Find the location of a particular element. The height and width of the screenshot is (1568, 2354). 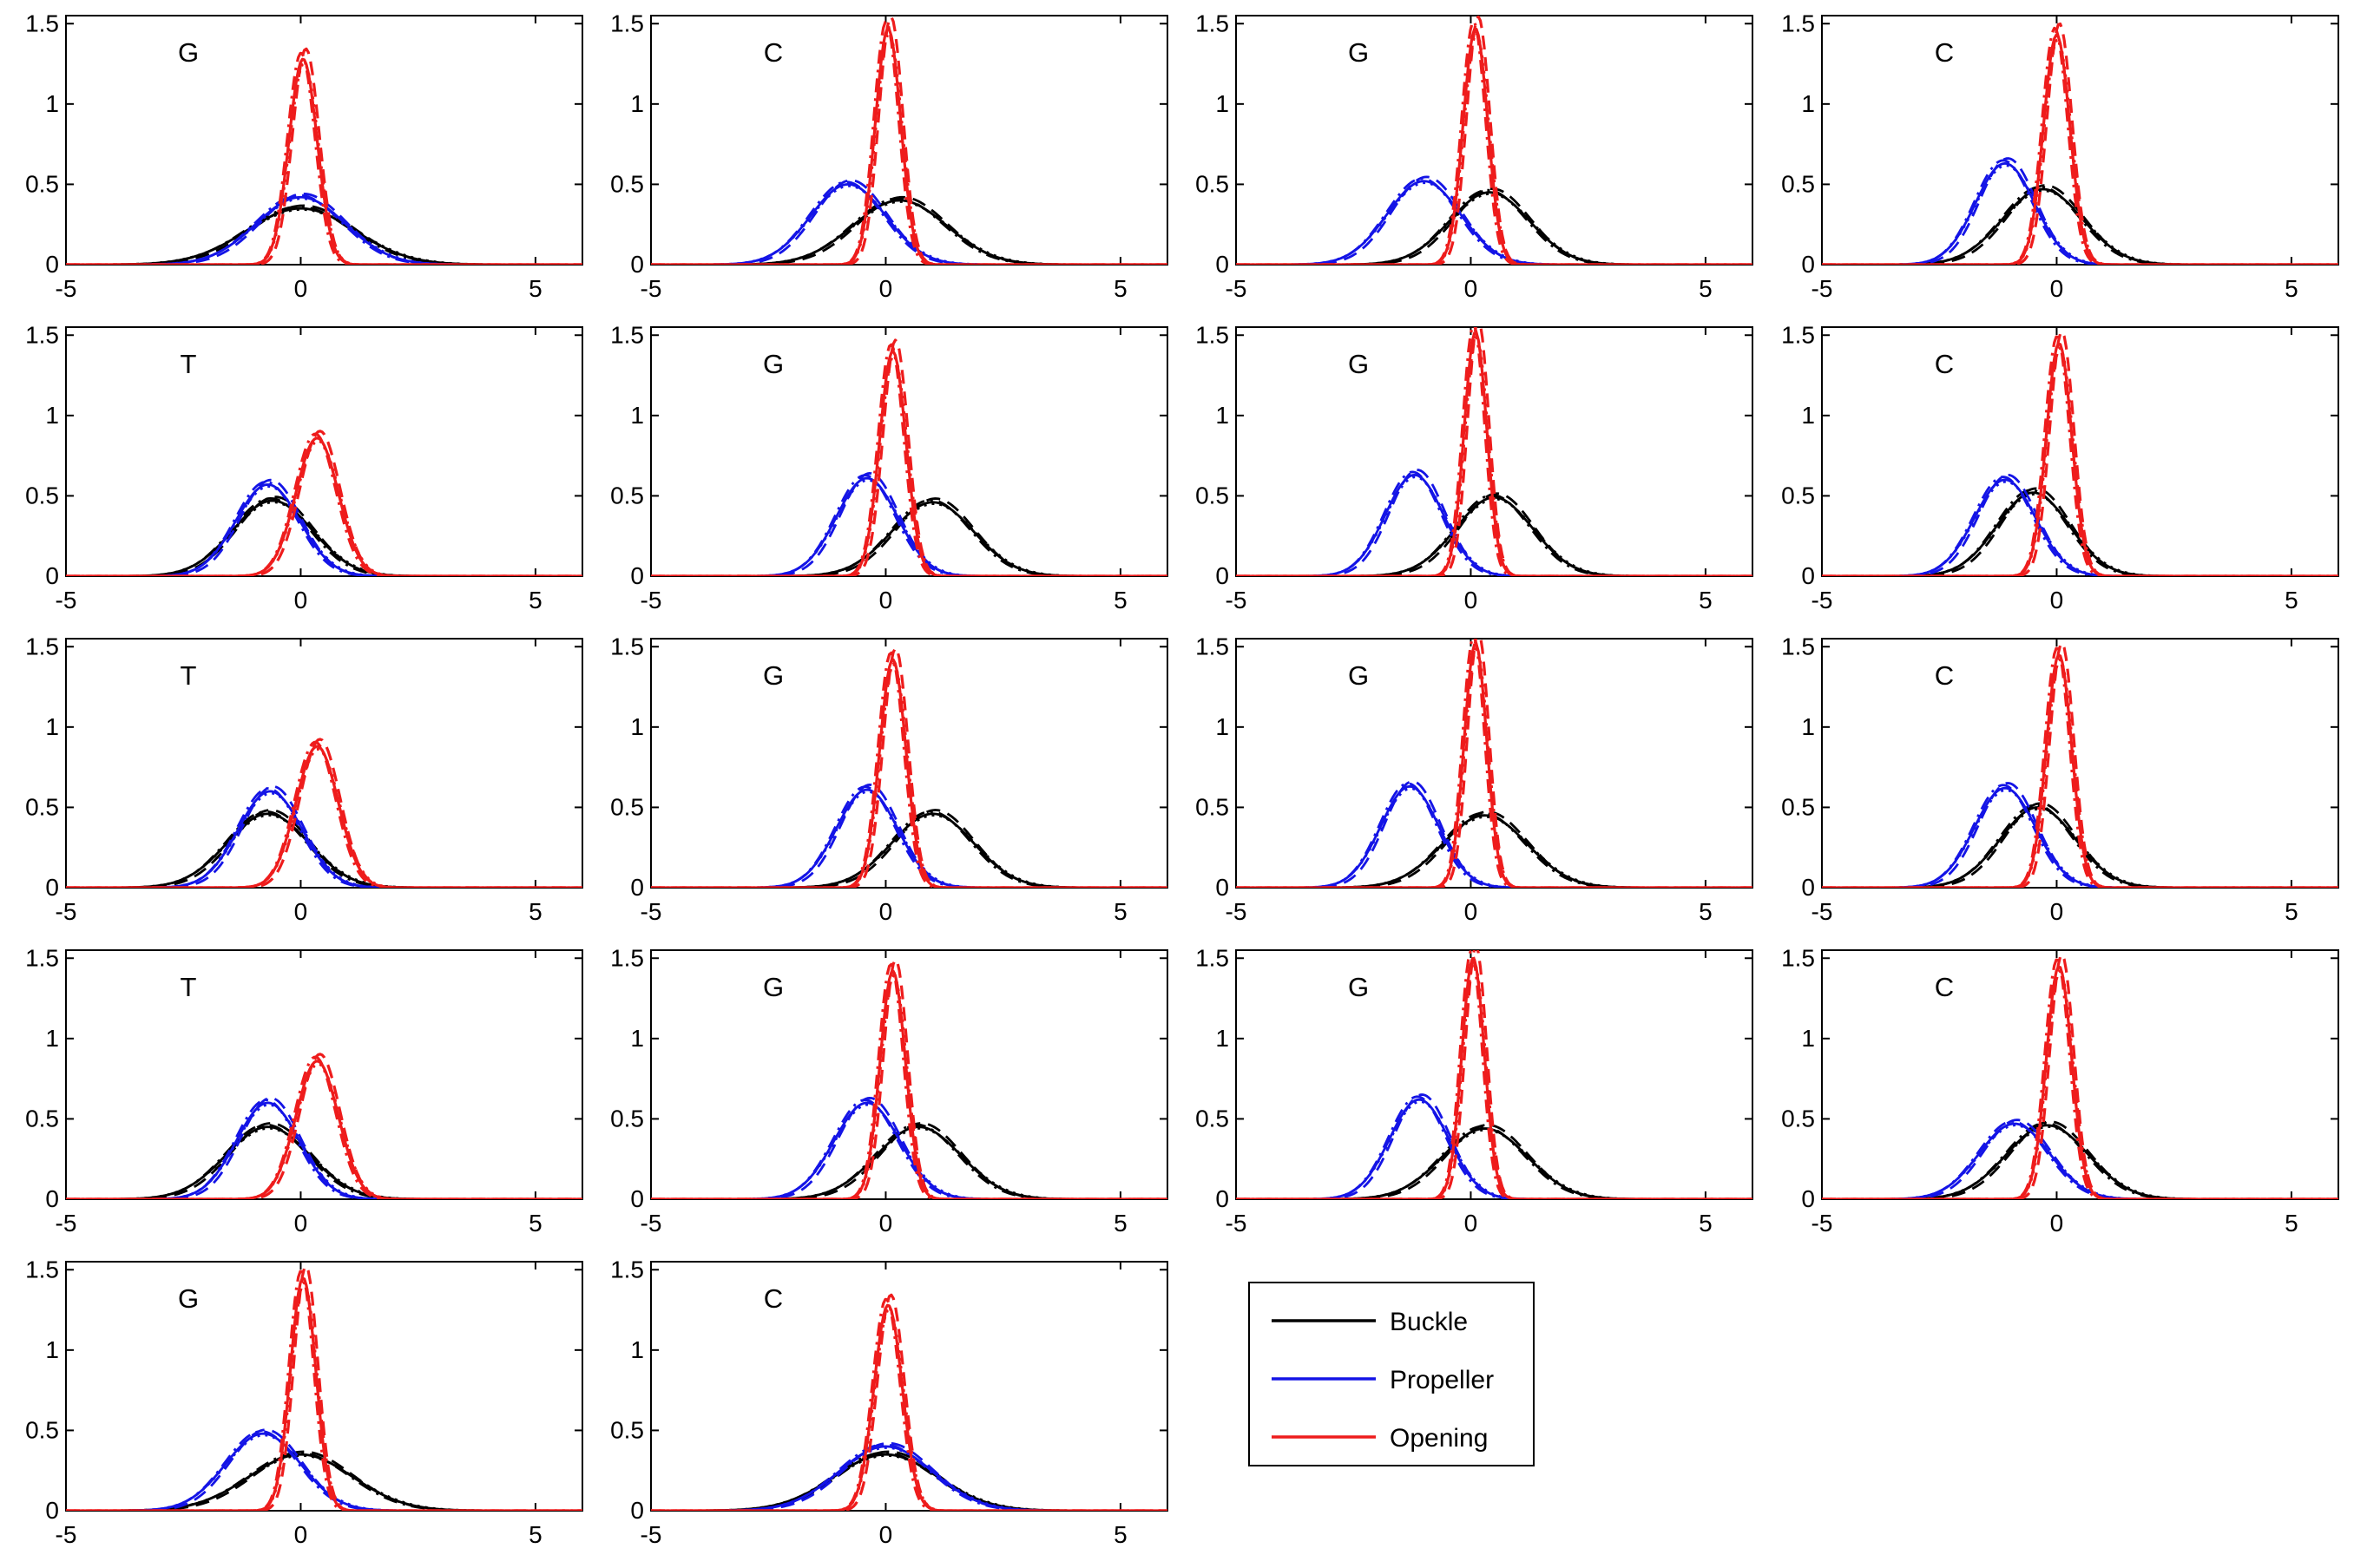

panel-2: 00.511.5-5 0 5C is located at coordinates (889, 156).